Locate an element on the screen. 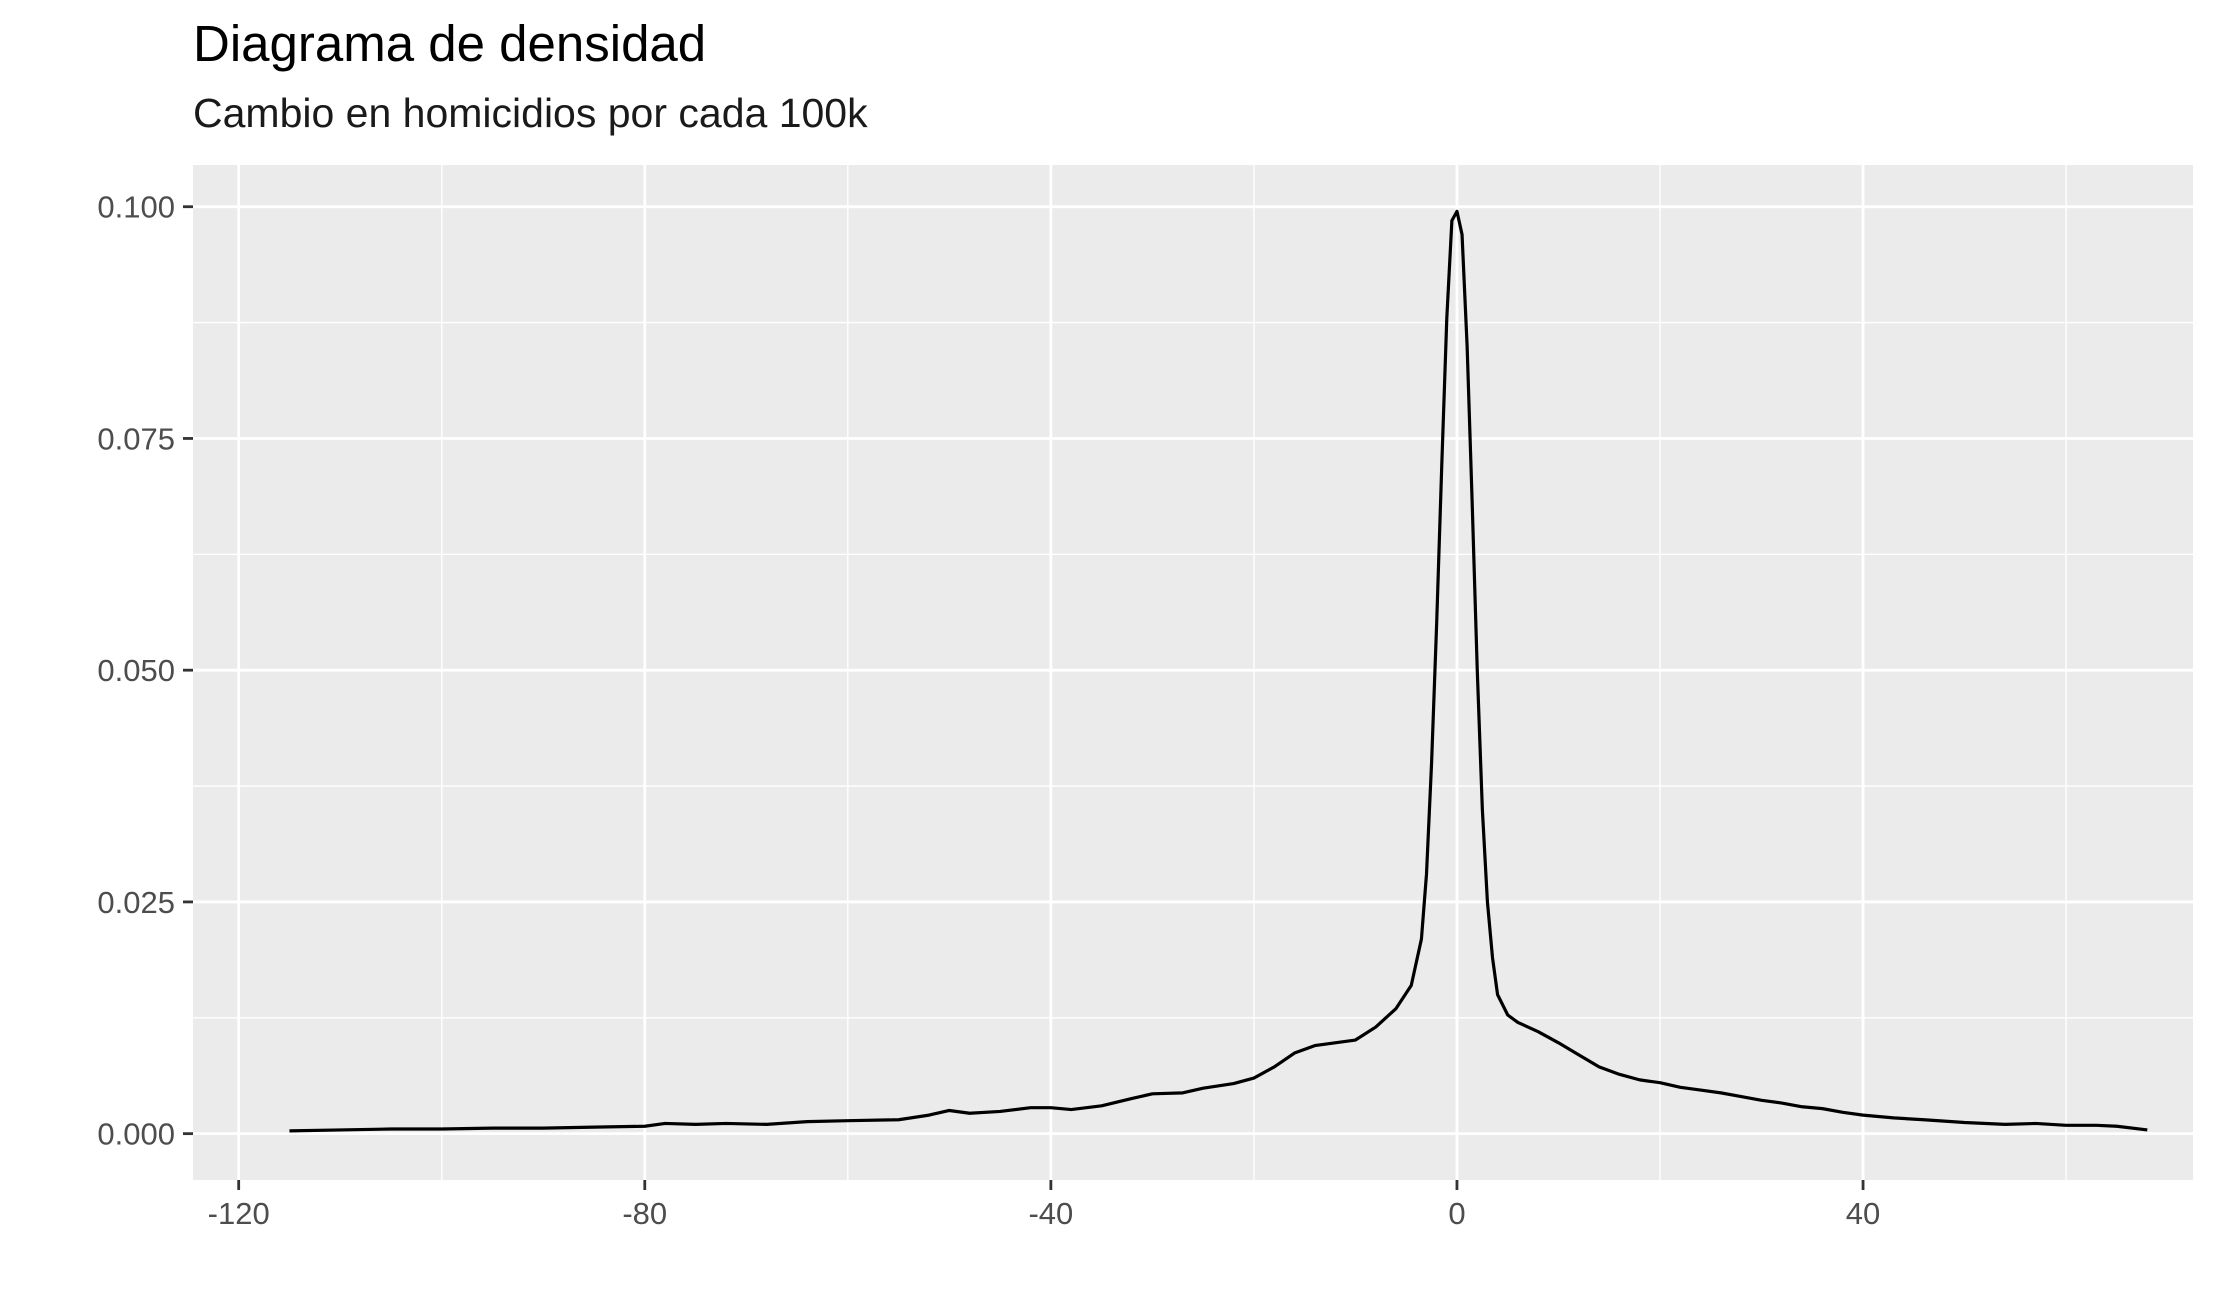 This screenshot has height=1303, width=2237. y-tick-label: 0.000 is located at coordinates (136, 1134).